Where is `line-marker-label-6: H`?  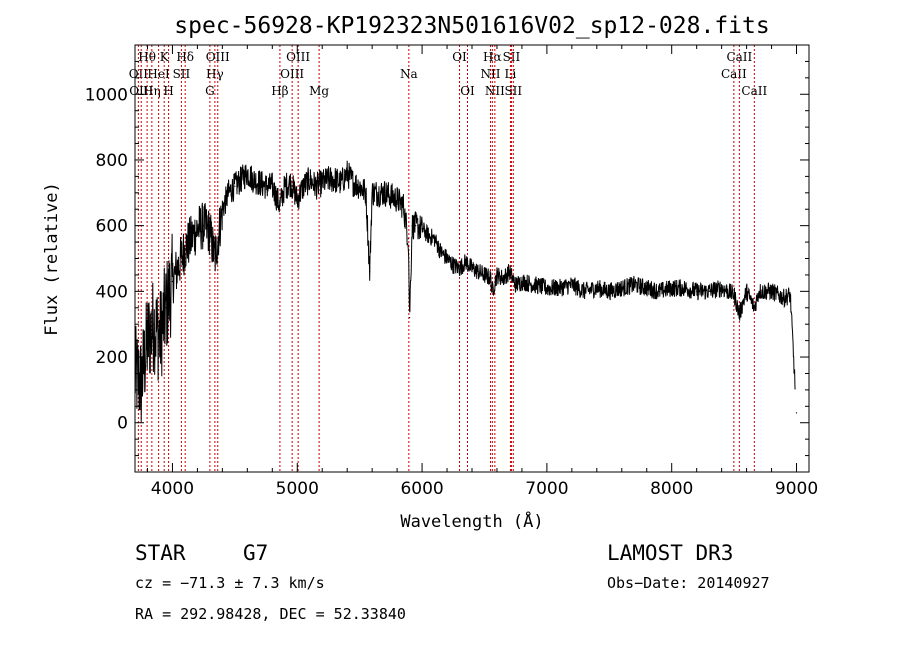
line-marker-label-6: H is located at coordinates (168, 91).